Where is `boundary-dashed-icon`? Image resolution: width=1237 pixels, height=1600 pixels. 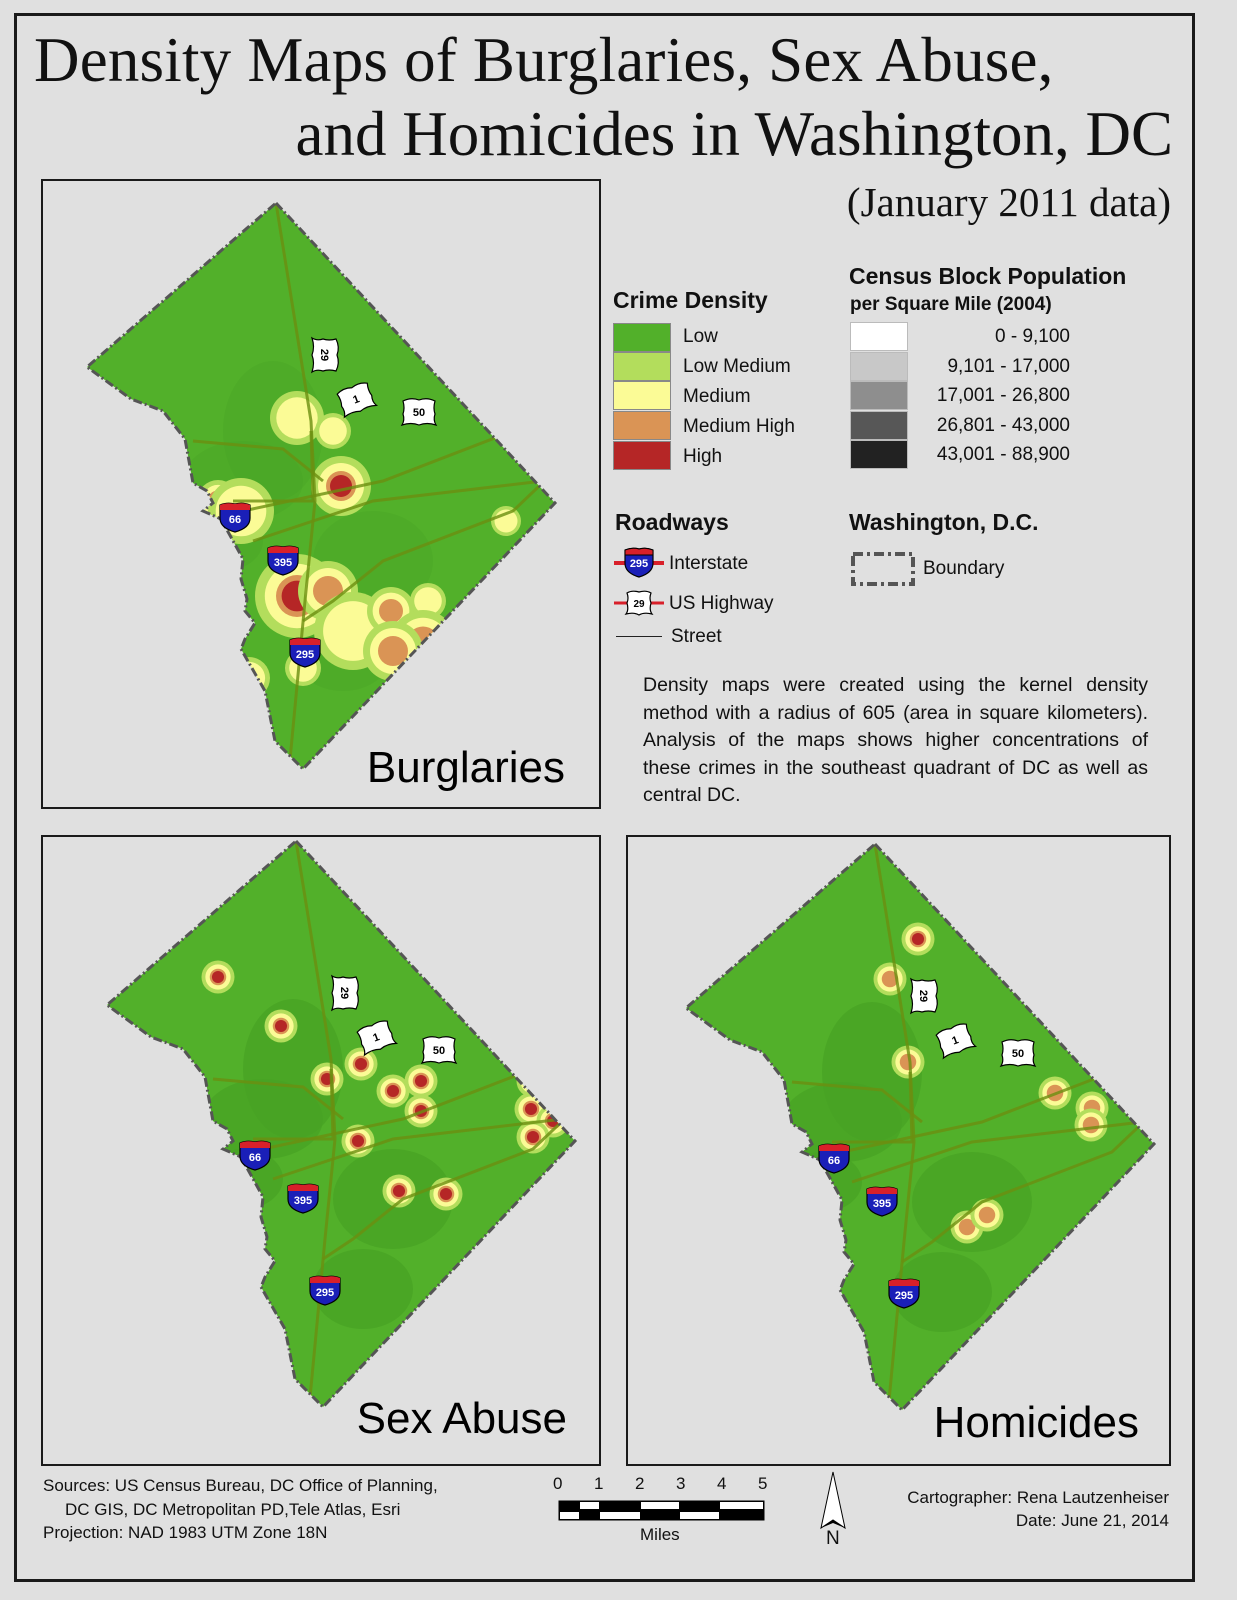 boundary-dashed-icon is located at coordinates (883, 569).